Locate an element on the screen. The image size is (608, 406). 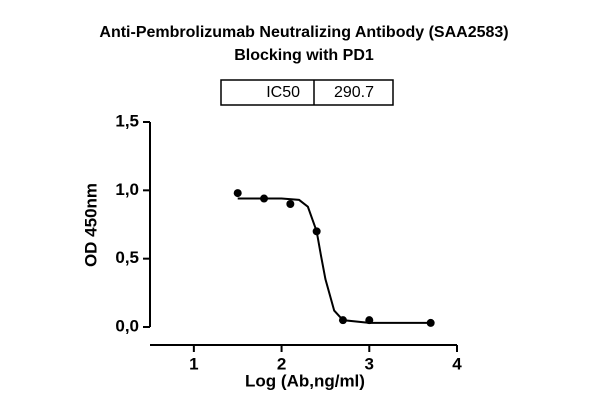
x-tick-label: 4 is located at coordinates (457, 363).